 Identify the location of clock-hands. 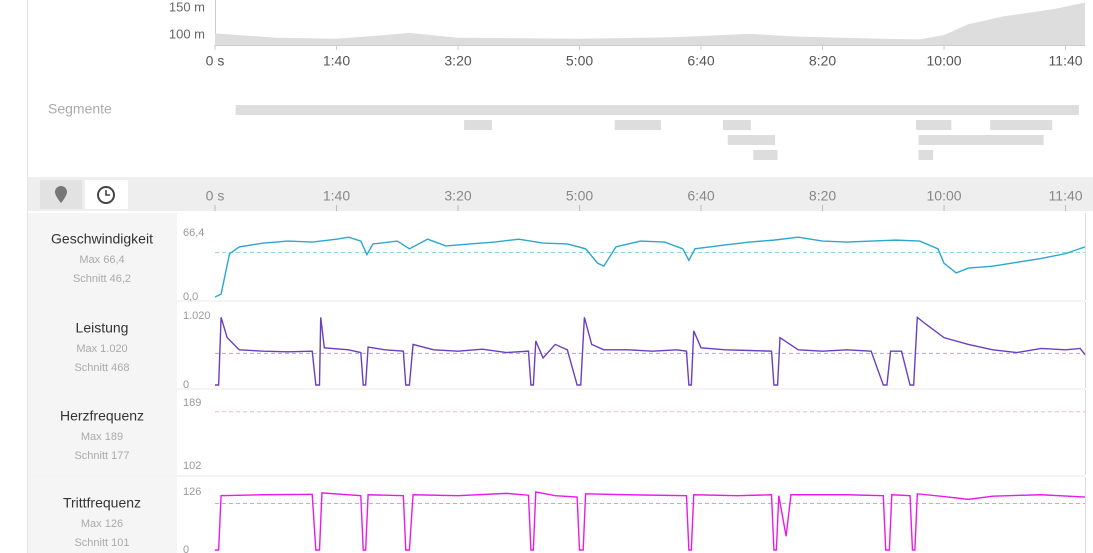
(107, 193).